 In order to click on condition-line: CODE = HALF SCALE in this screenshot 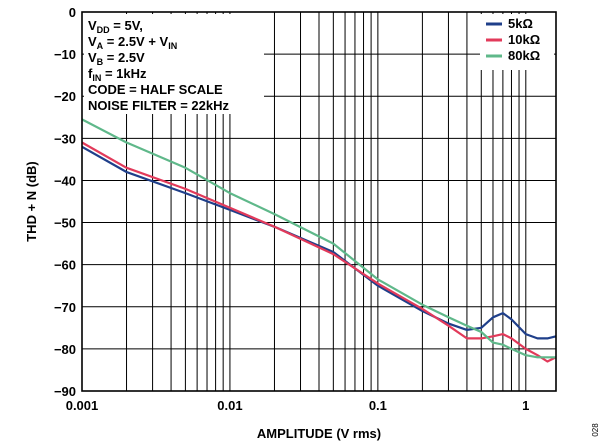, I will do `click(155, 89)`.